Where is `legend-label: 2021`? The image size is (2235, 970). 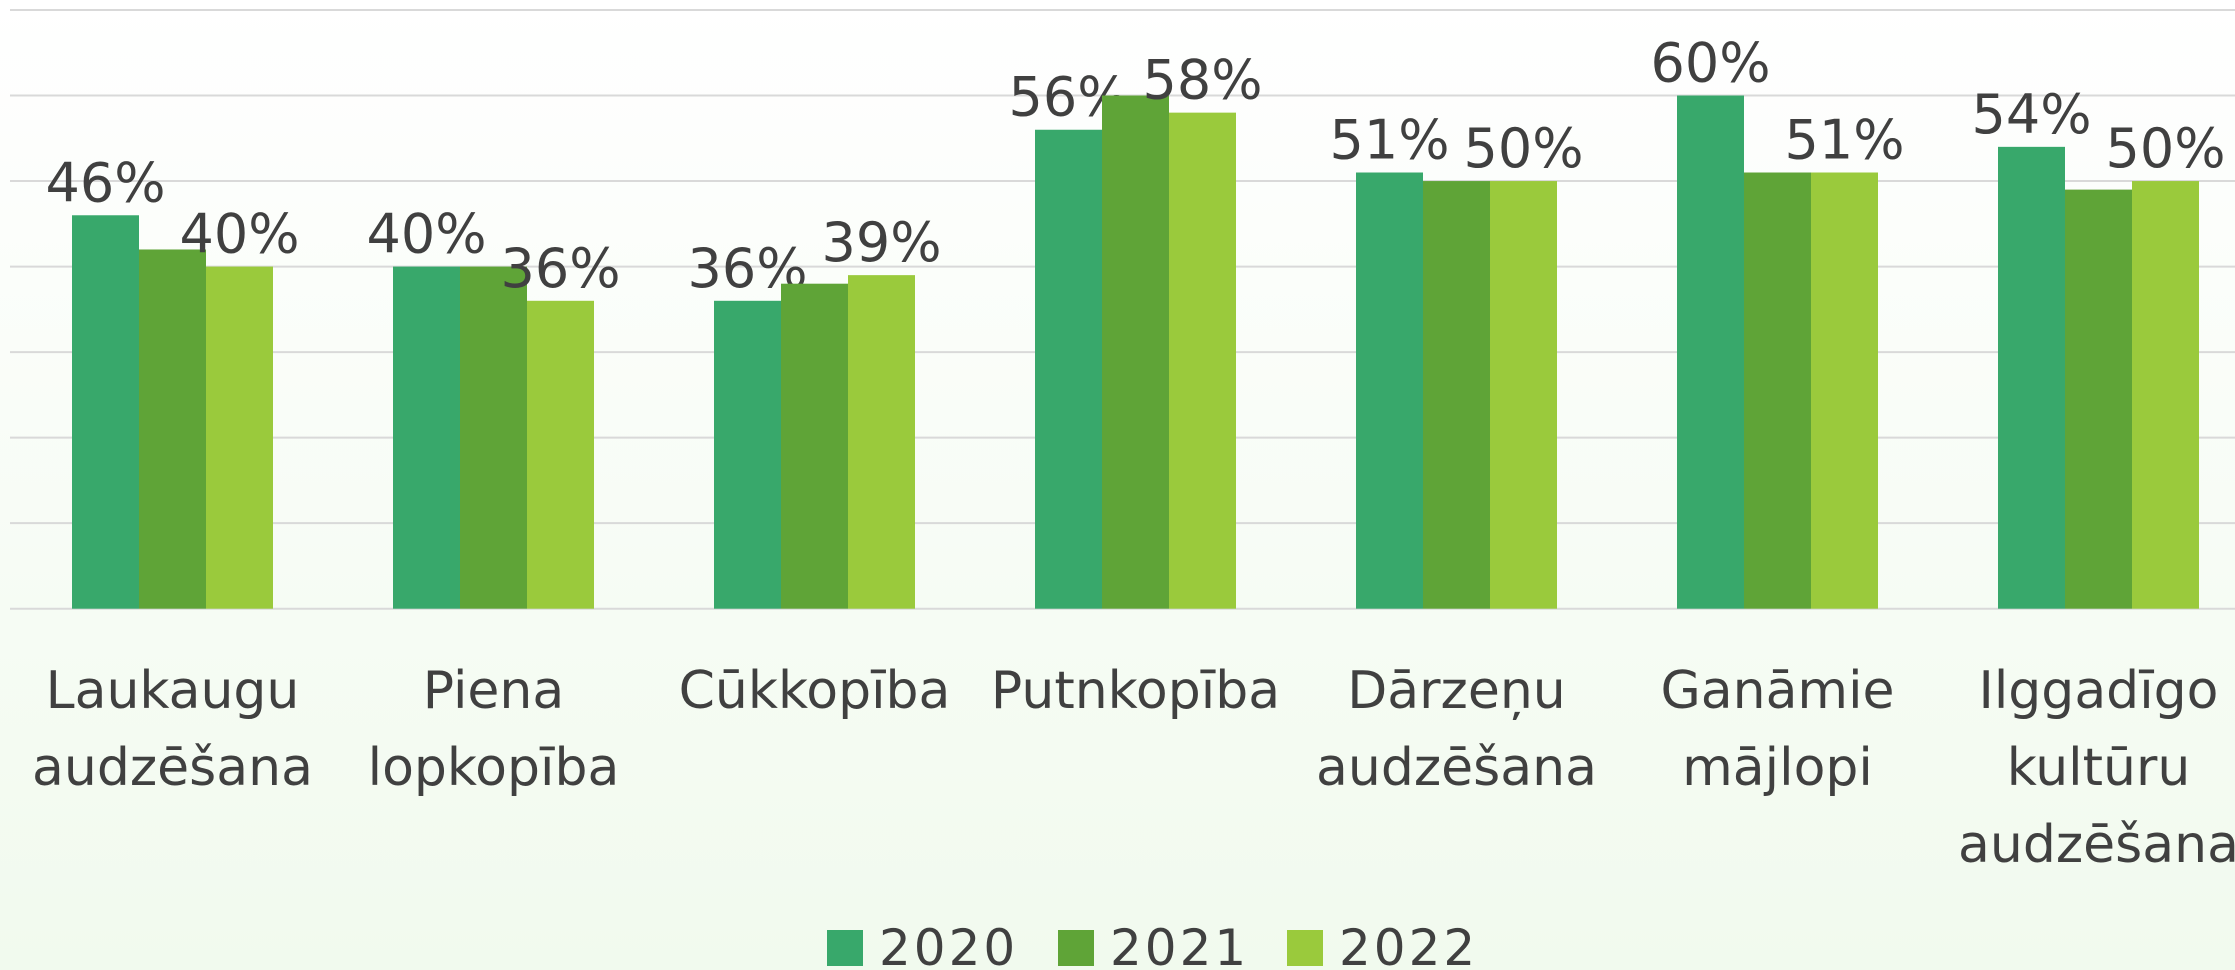
legend-label: 2021 is located at coordinates (1179, 944).